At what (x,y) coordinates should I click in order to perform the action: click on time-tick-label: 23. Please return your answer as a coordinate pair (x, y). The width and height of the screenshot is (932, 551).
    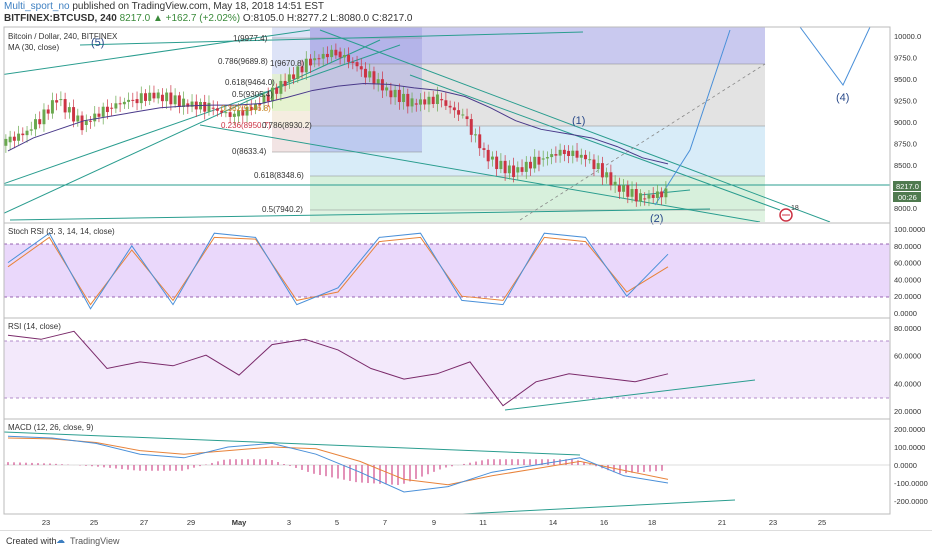
    Looking at the image, I should click on (46, 522).